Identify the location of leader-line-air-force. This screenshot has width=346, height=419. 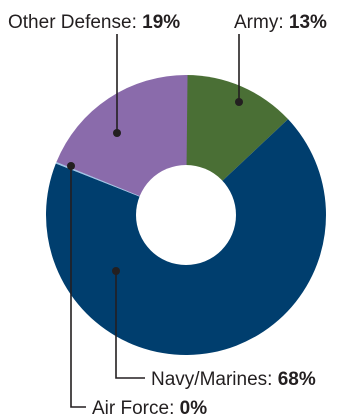
(78, 287).